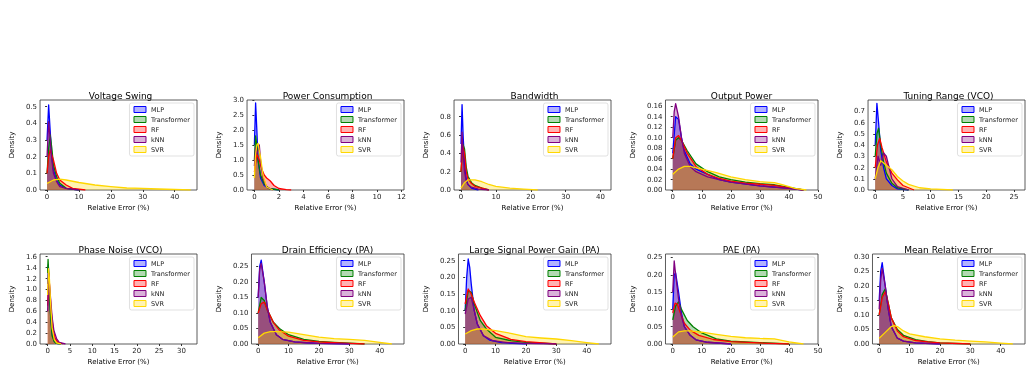 Image resolution: width=1035 pixels, height=372 pixels. I want to click on chart-title: Voltage Swing, so click(120, 95).